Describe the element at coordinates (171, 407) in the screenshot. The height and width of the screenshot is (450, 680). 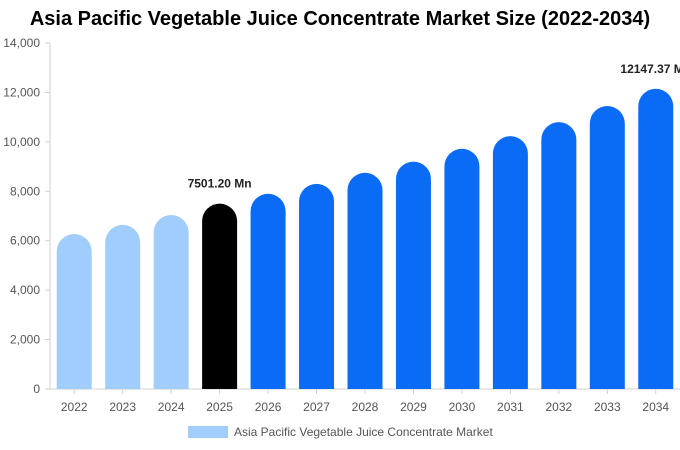
I see `x-tick-label: 2024` at that location.